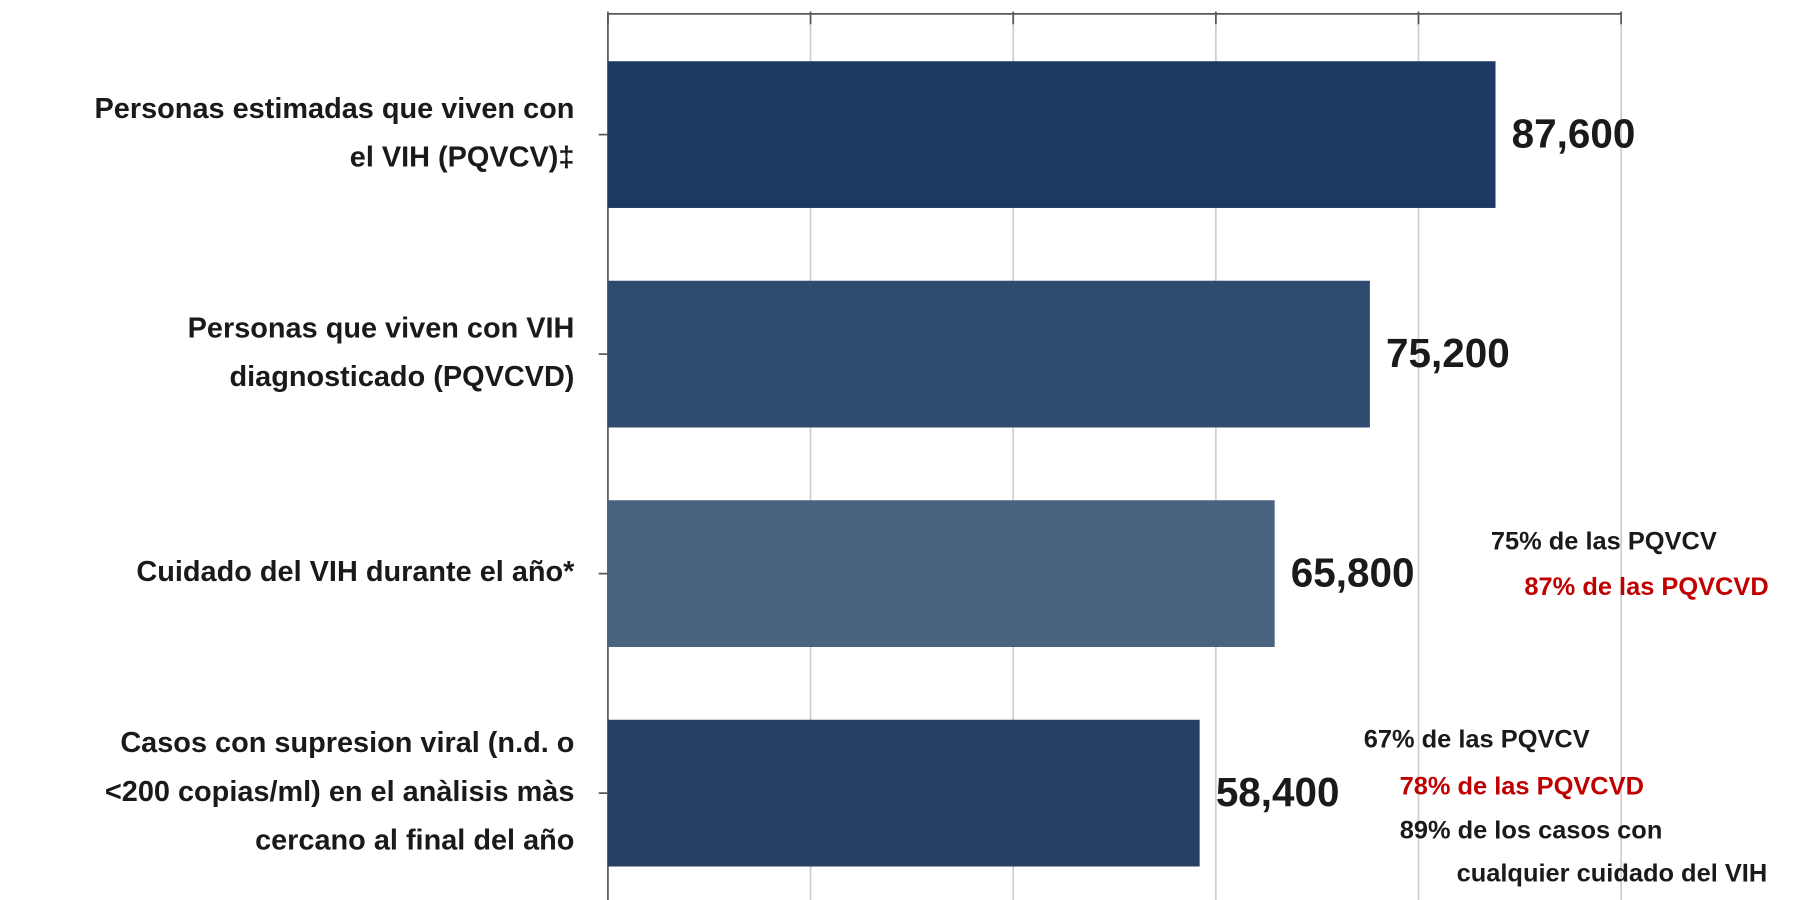 The height and width of the screenshot is (900, 1812). Describe the element at coordinates (1604, 542) in the screenshot. I see `annotation: 75% de las PQVCV` at that location.